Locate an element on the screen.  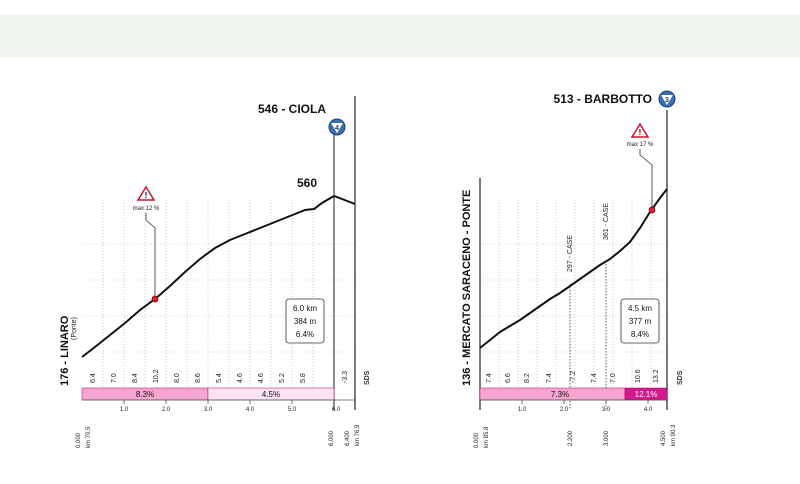
km-start-race: km 85.8 is located at coordinates (487, 437).